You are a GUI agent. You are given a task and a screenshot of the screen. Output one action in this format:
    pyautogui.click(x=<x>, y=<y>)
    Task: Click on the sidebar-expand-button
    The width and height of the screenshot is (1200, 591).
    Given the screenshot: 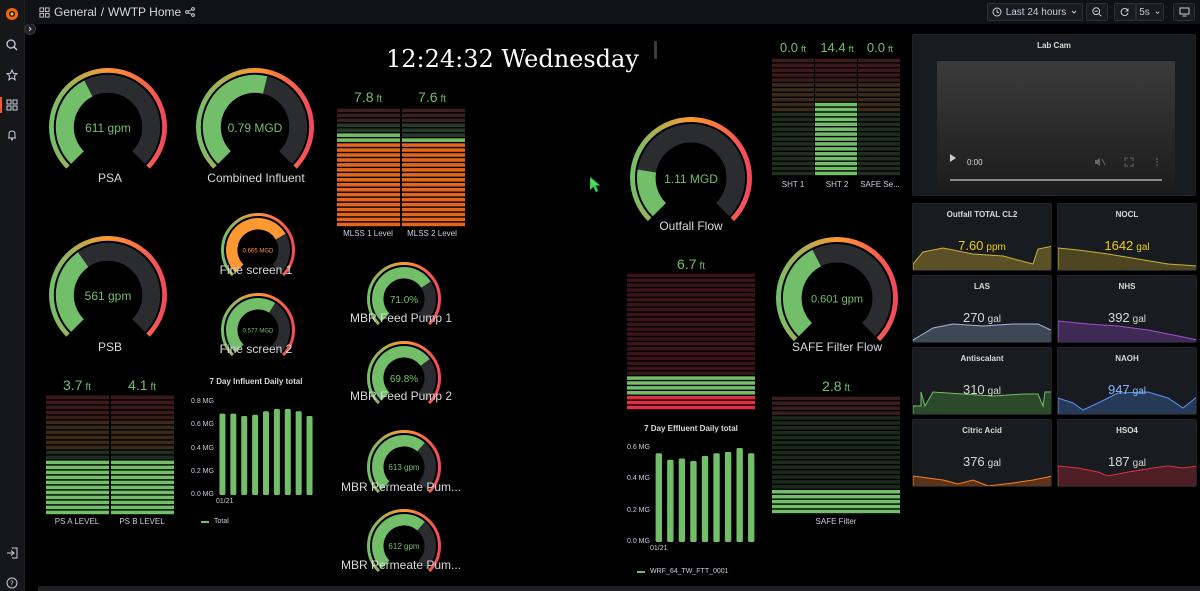 What is the action you would take?
    pyautogui.click(x=30, y=29)
    